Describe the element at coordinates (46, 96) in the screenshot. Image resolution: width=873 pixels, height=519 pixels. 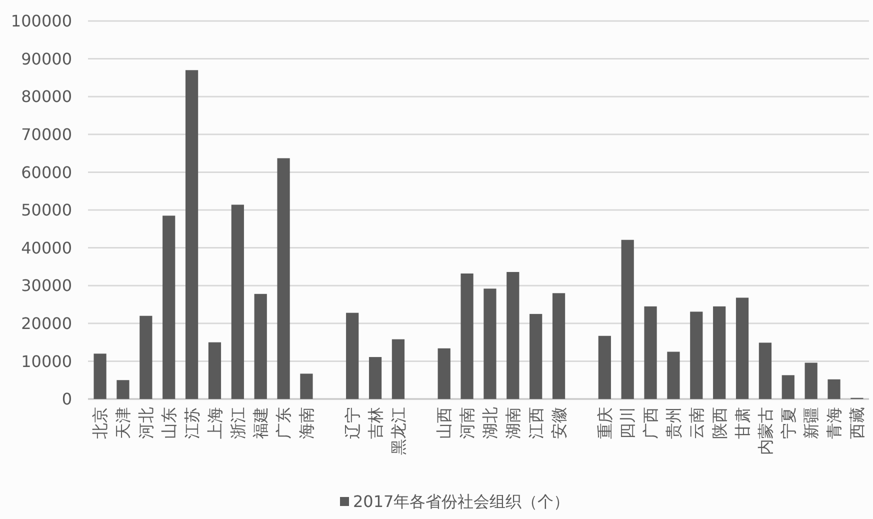
I see `y-tick-label: 80000` at that location.